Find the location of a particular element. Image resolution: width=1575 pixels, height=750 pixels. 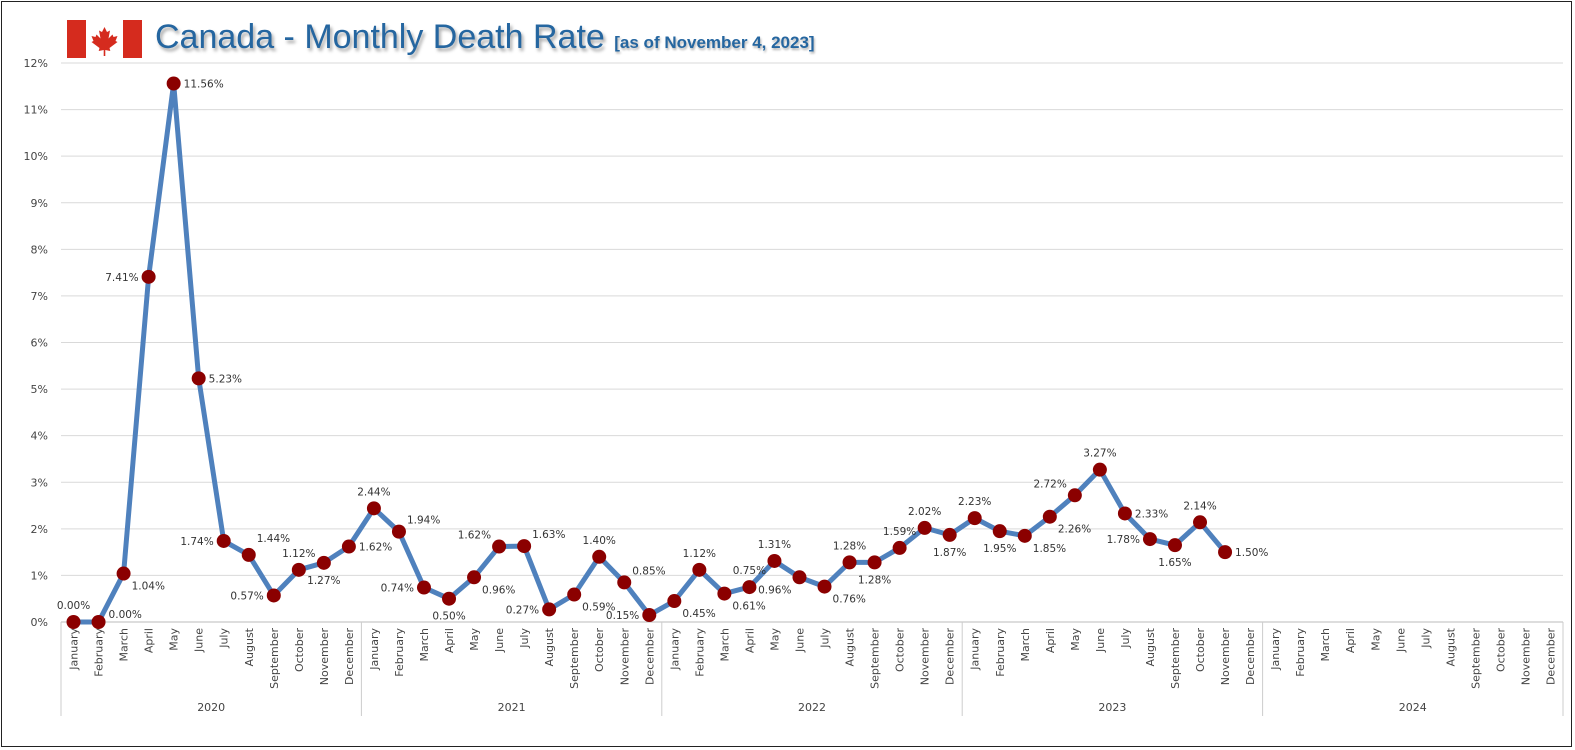

data-label: 1.62% is located at coordinates (375, 548).